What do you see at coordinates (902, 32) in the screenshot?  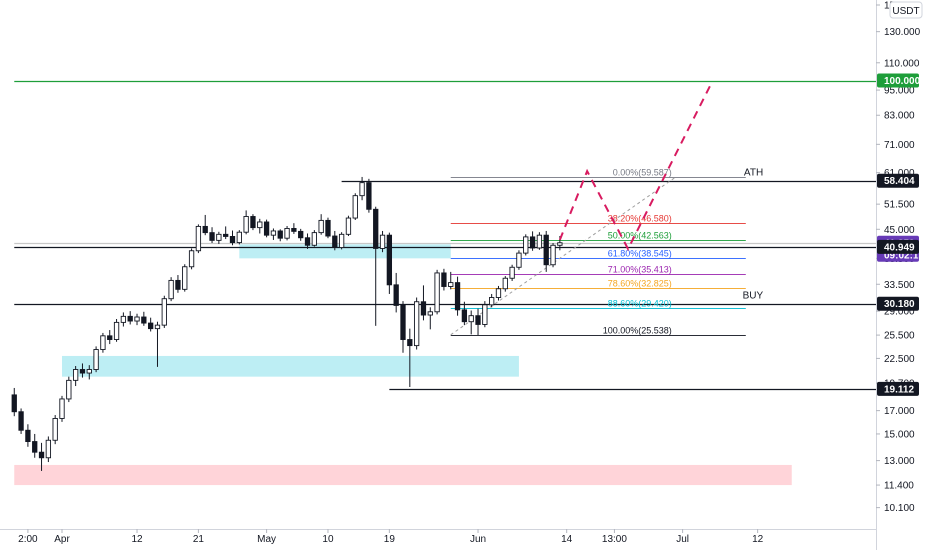 I see `y-tick-label-1: 130.000` at bounding box center [902, 32].